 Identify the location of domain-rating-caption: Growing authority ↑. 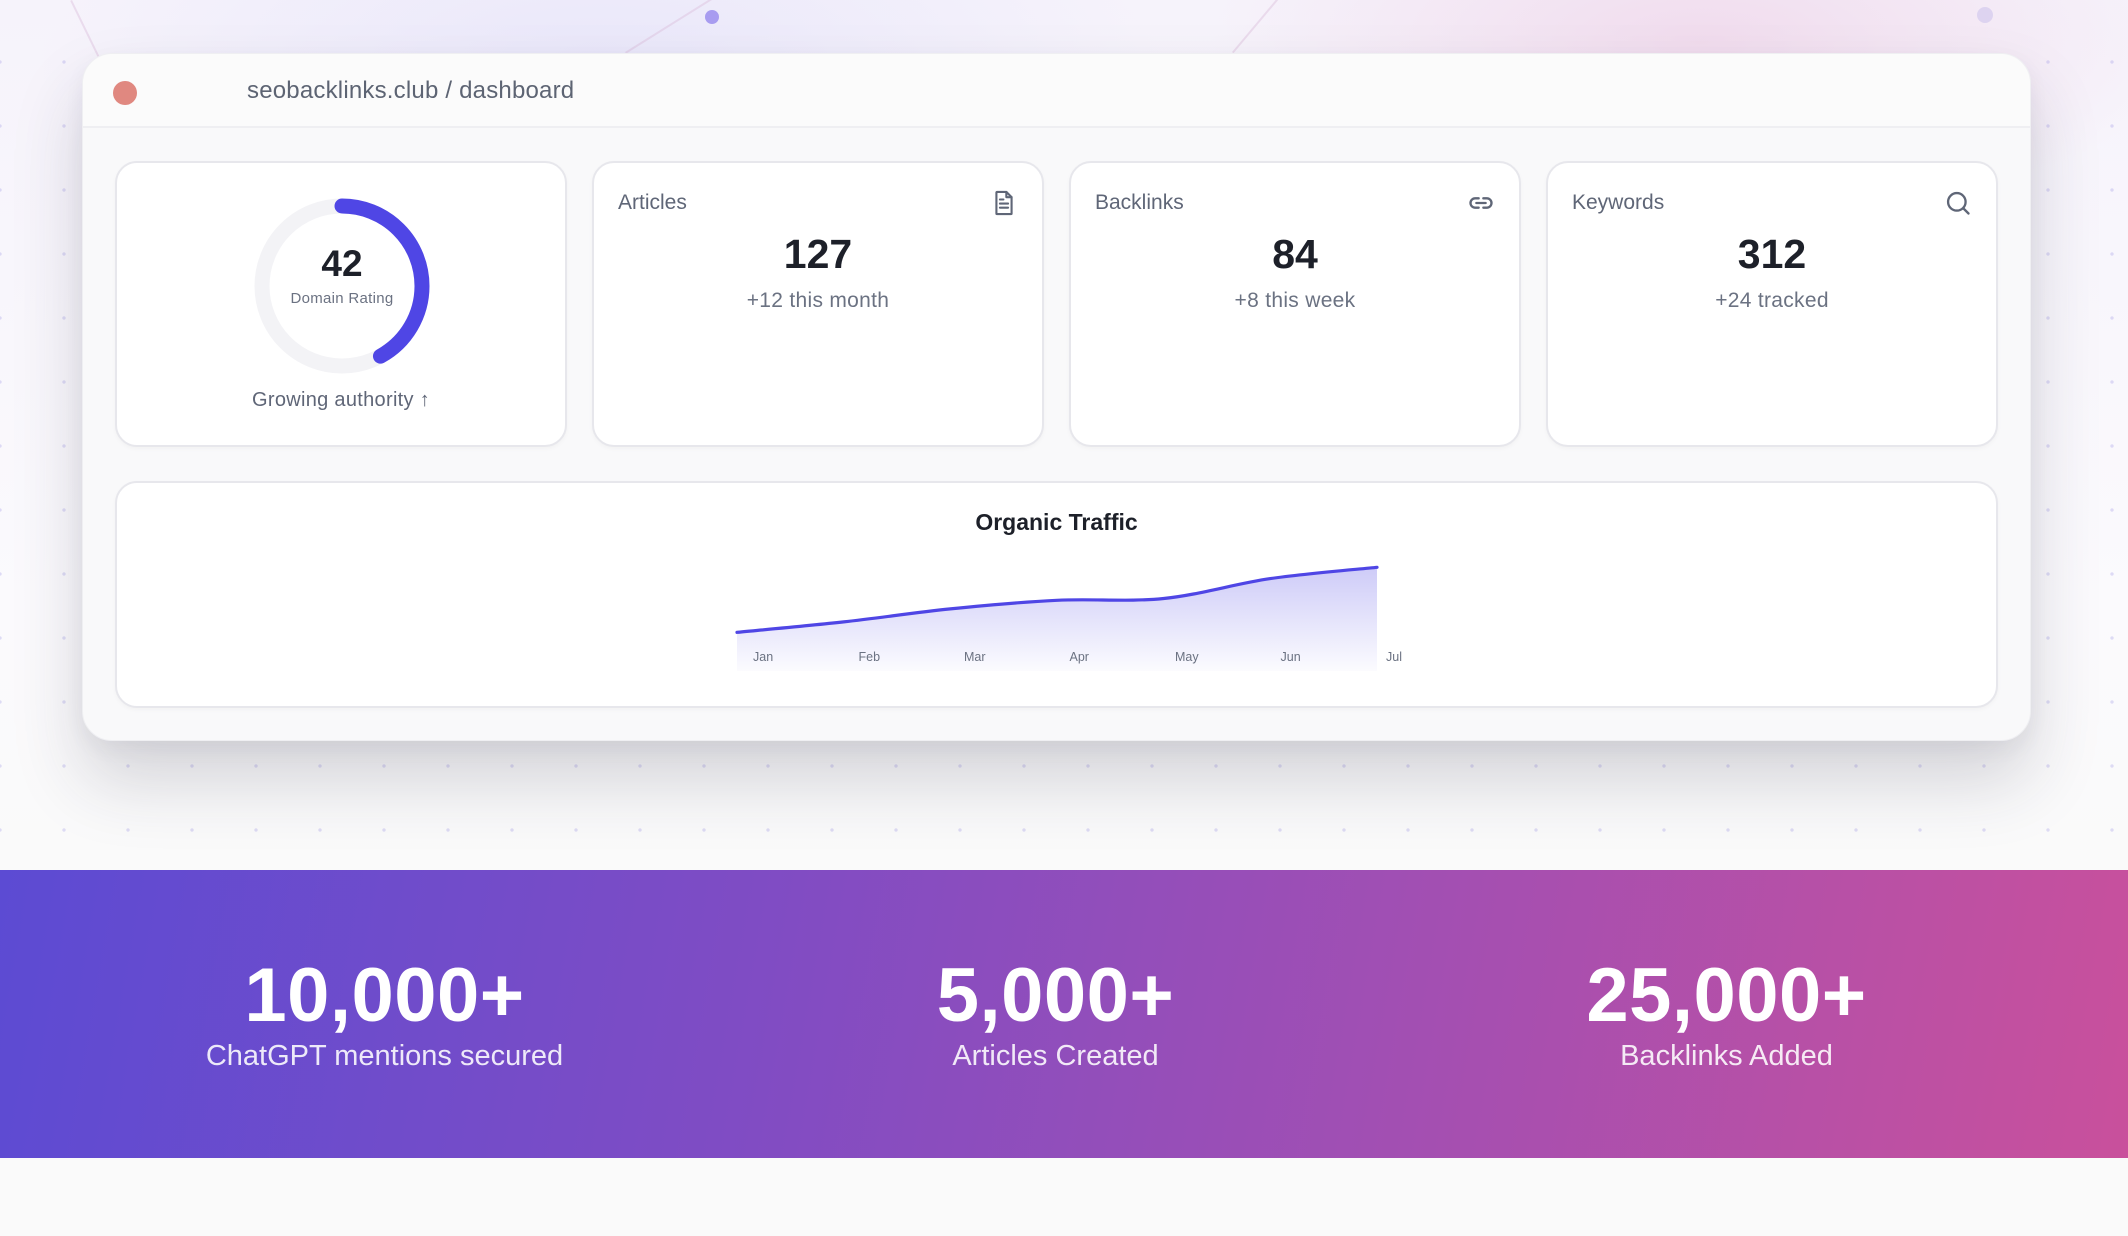
(341, 400).